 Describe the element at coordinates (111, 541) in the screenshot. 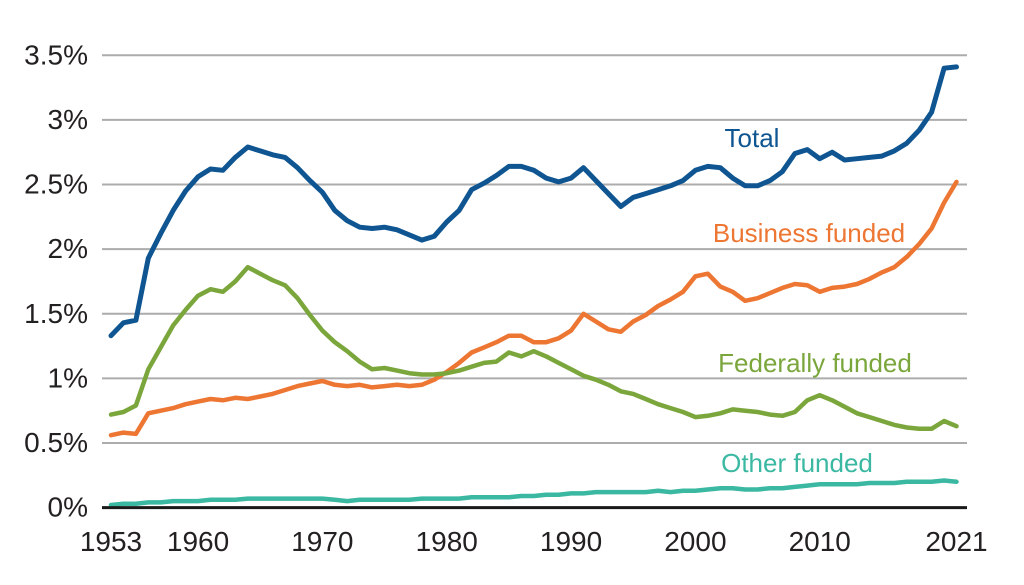

I see `x-tick-label-1953: 1953` at that location.